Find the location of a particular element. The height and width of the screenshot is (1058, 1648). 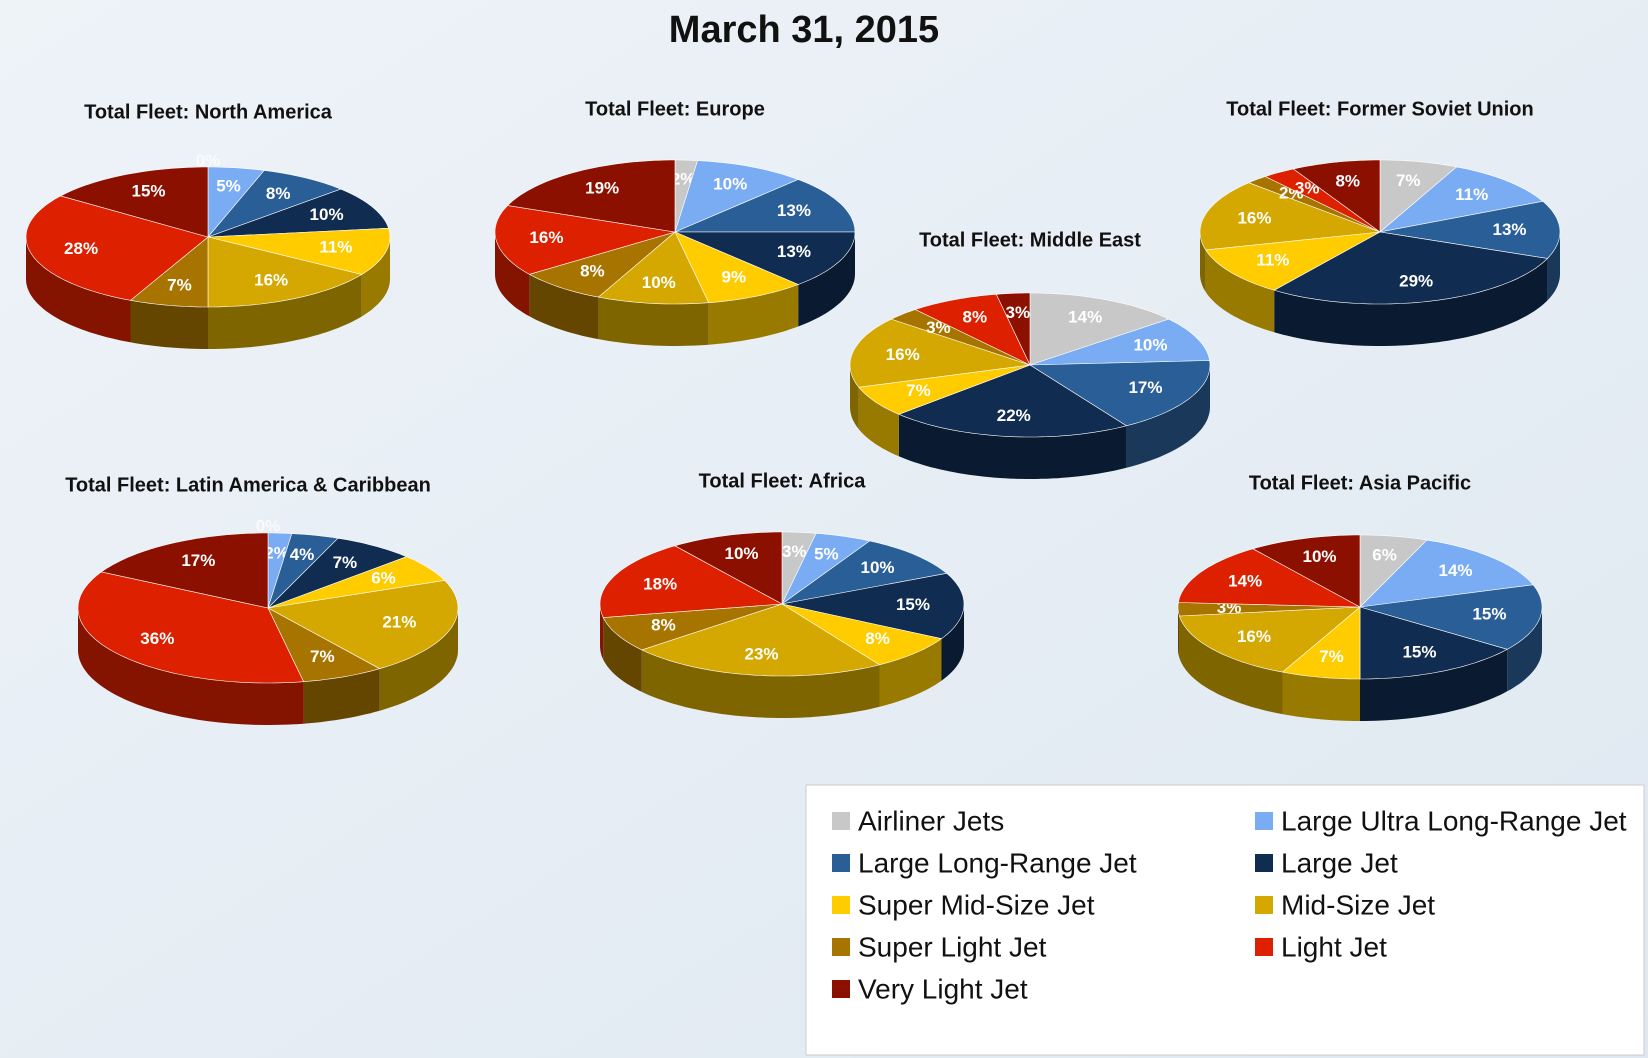

data-label: 19% is located at coordinates (602, 188).